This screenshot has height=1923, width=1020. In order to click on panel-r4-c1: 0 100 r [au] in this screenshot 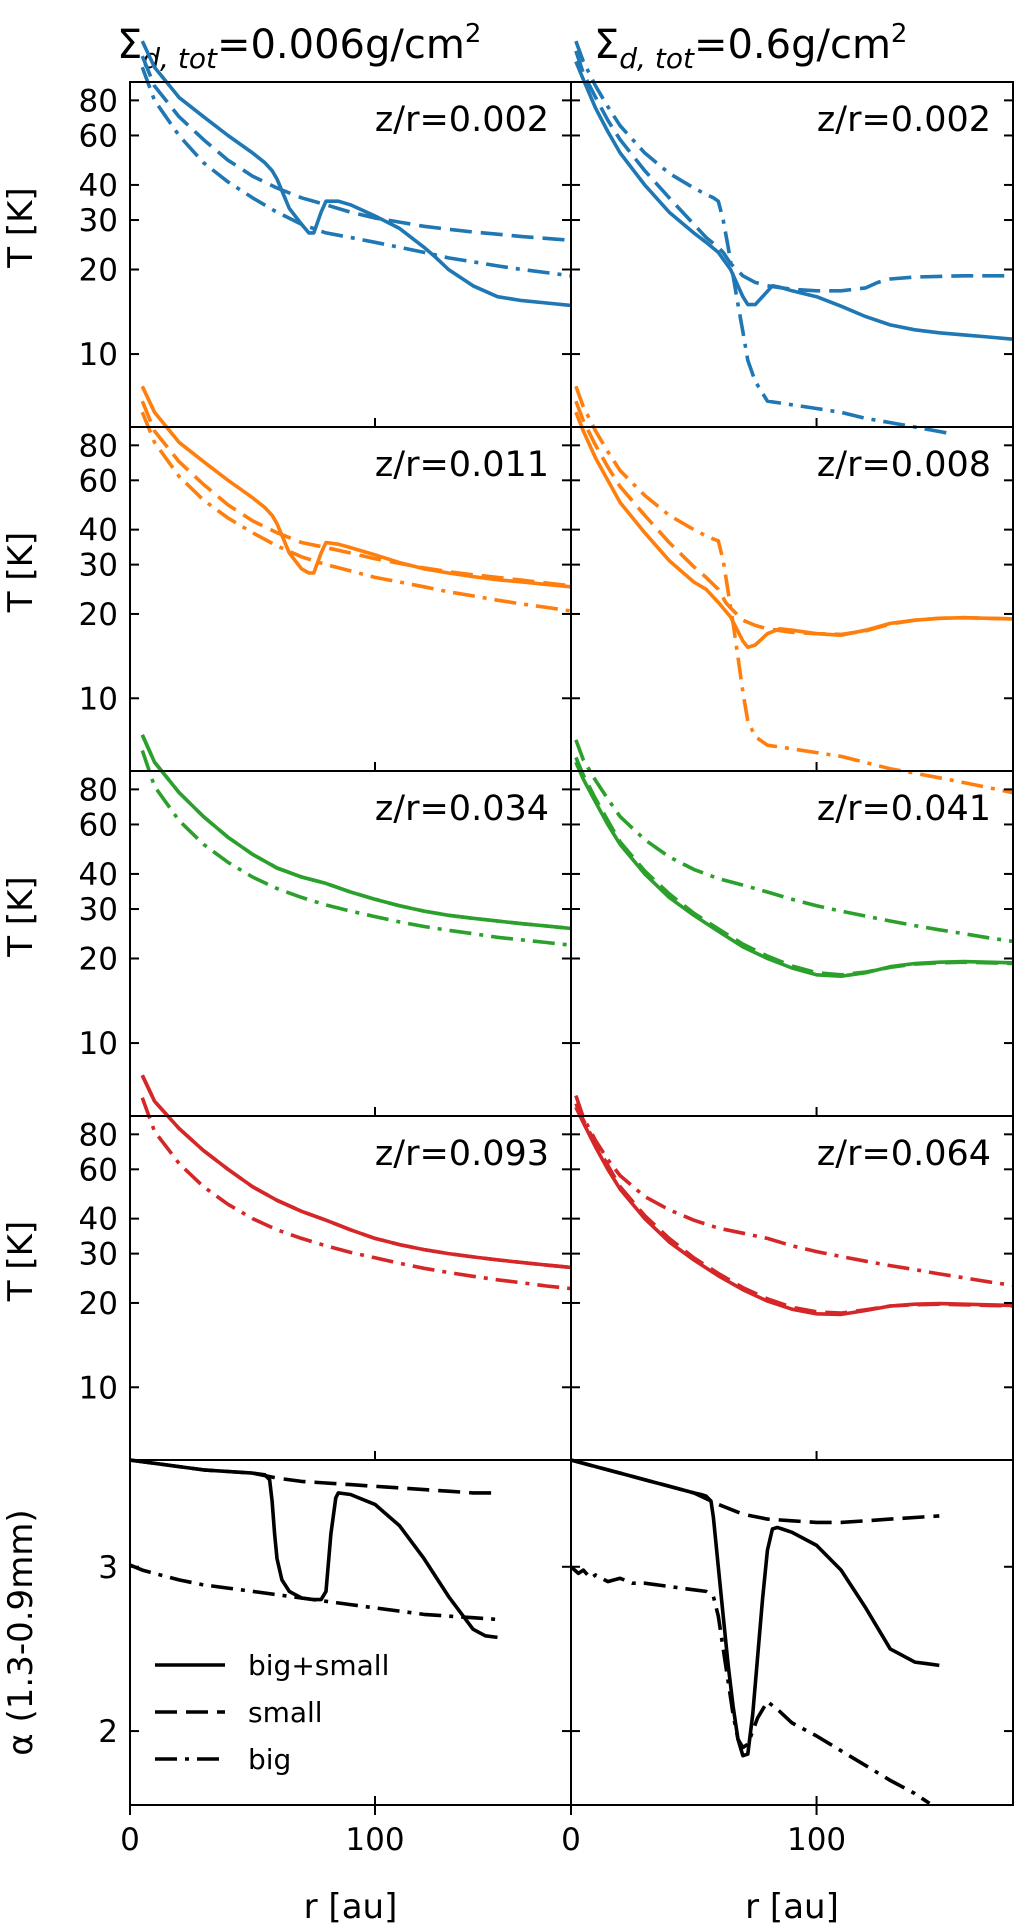, I will do `click(787, 1690)`.